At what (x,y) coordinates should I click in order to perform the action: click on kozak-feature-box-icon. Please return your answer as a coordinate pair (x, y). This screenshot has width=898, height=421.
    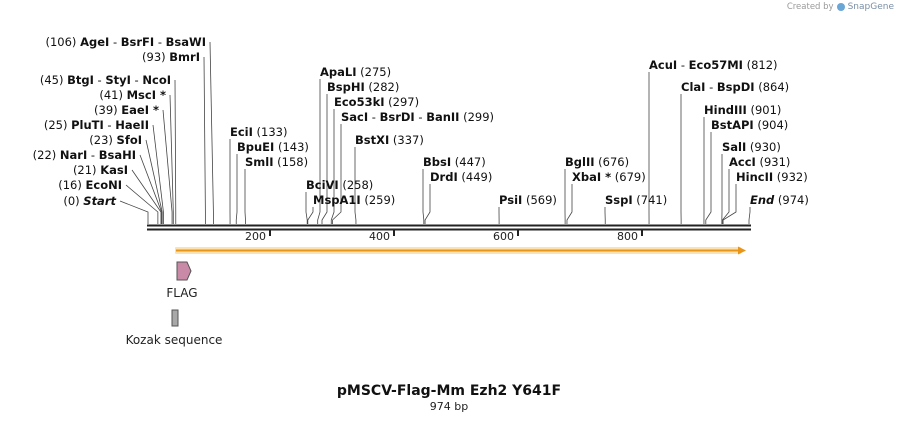
    Looking at the image, I should click on (175, 318).